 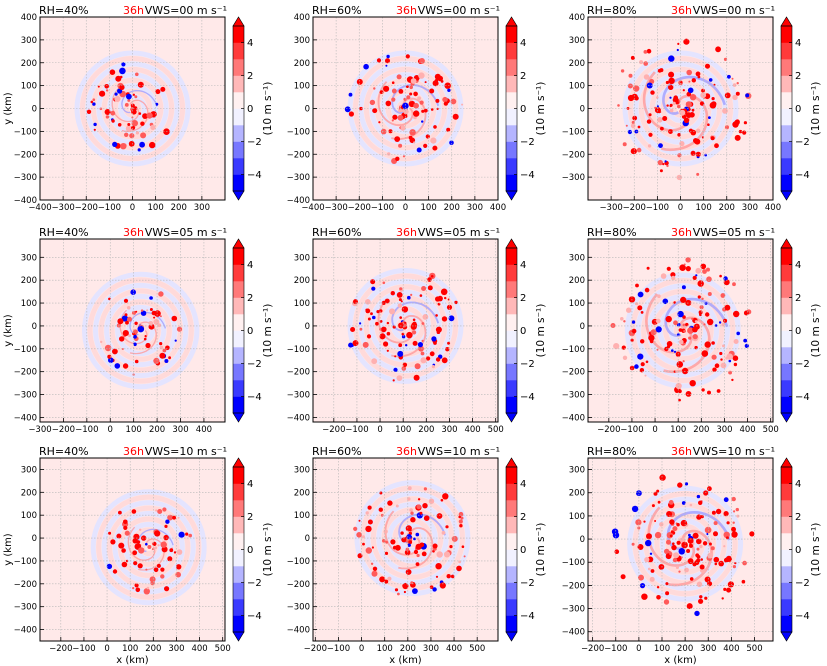 I want to click on y-tick-label: 100, so click(x=302, y=87).